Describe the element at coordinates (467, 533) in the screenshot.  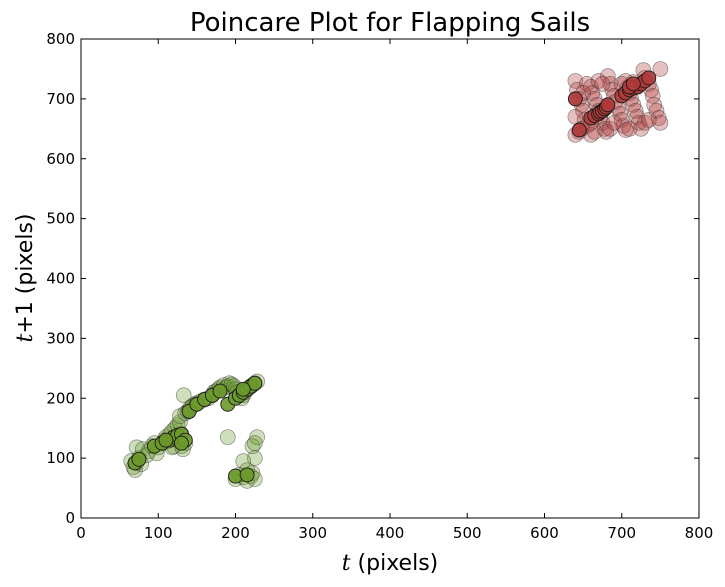
I see `x-tick-label: 500` at that location.